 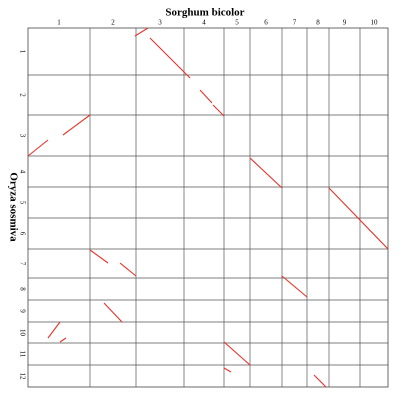 What do you see at coordinates (22, 289) in the screenshot?
I see `y-tick-label: 8` at bounding box center [22, 289].